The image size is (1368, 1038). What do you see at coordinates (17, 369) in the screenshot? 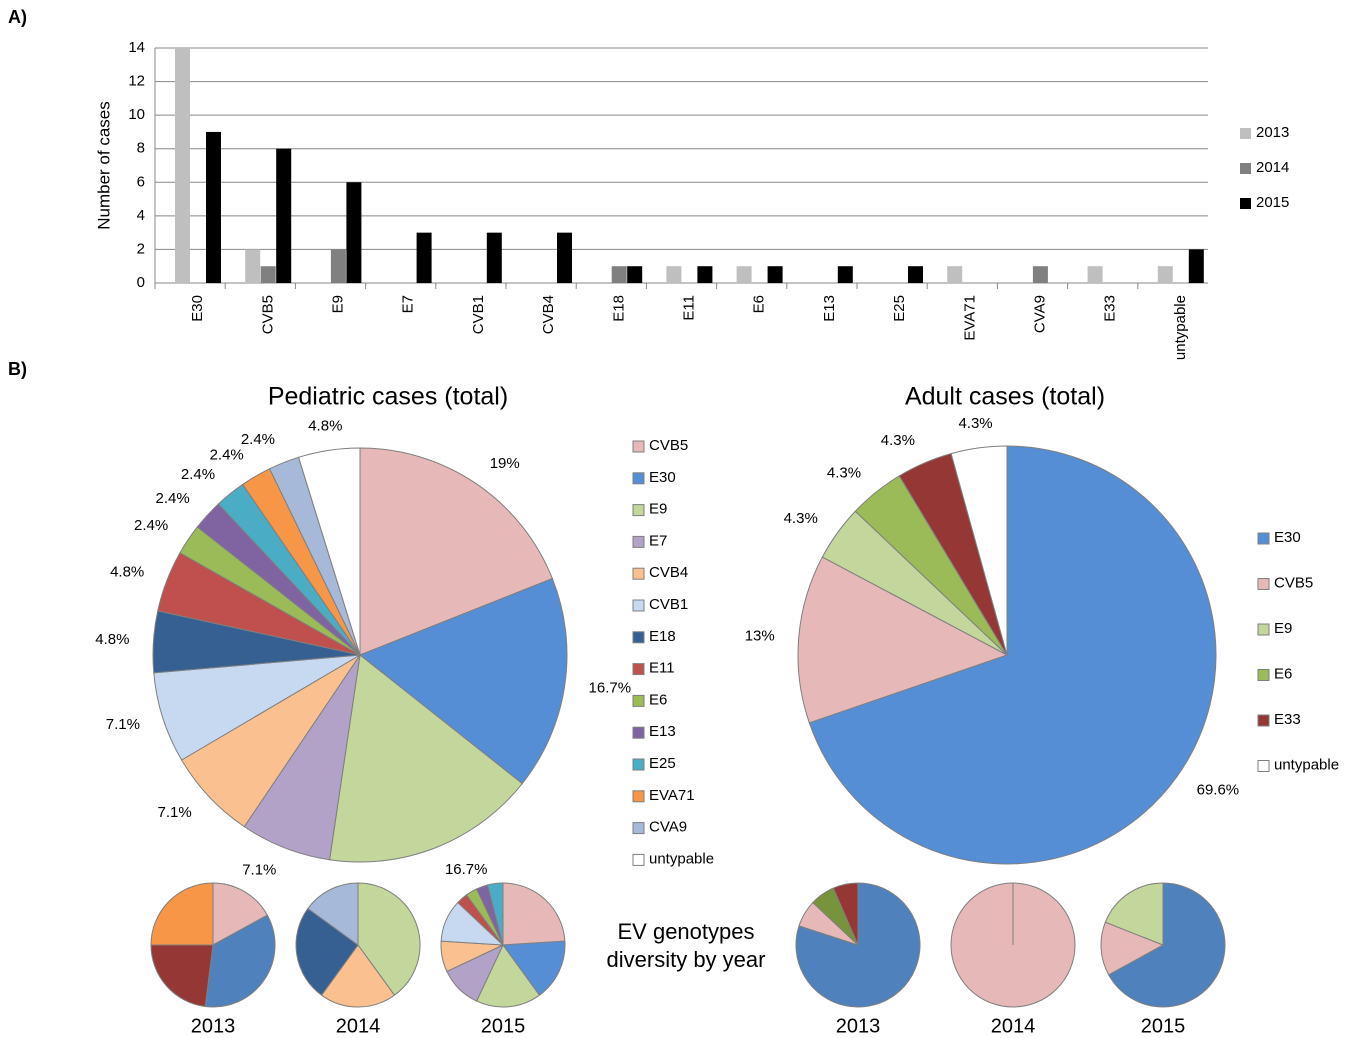
I see `panel-label: B)` at bounding box center [17, 369].